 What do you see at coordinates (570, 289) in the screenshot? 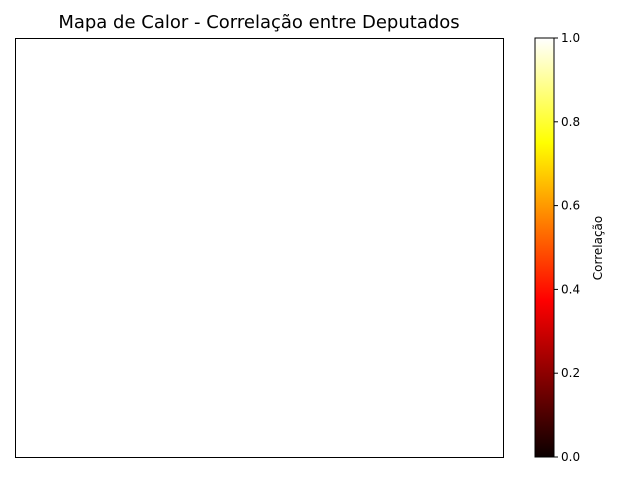
I see `colorbar-tick-label: 0.4` at bounding box center [570, 289].